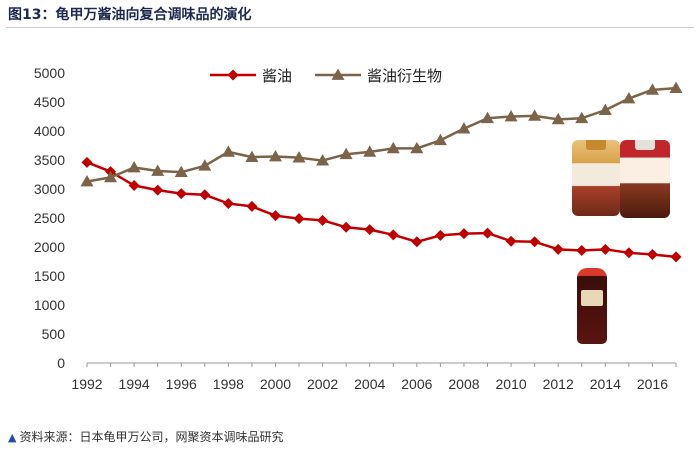 Image resolution: width=700 pixels, height=455 pixels. I want to click on x-tick-label: 1998, so click(228, 384).